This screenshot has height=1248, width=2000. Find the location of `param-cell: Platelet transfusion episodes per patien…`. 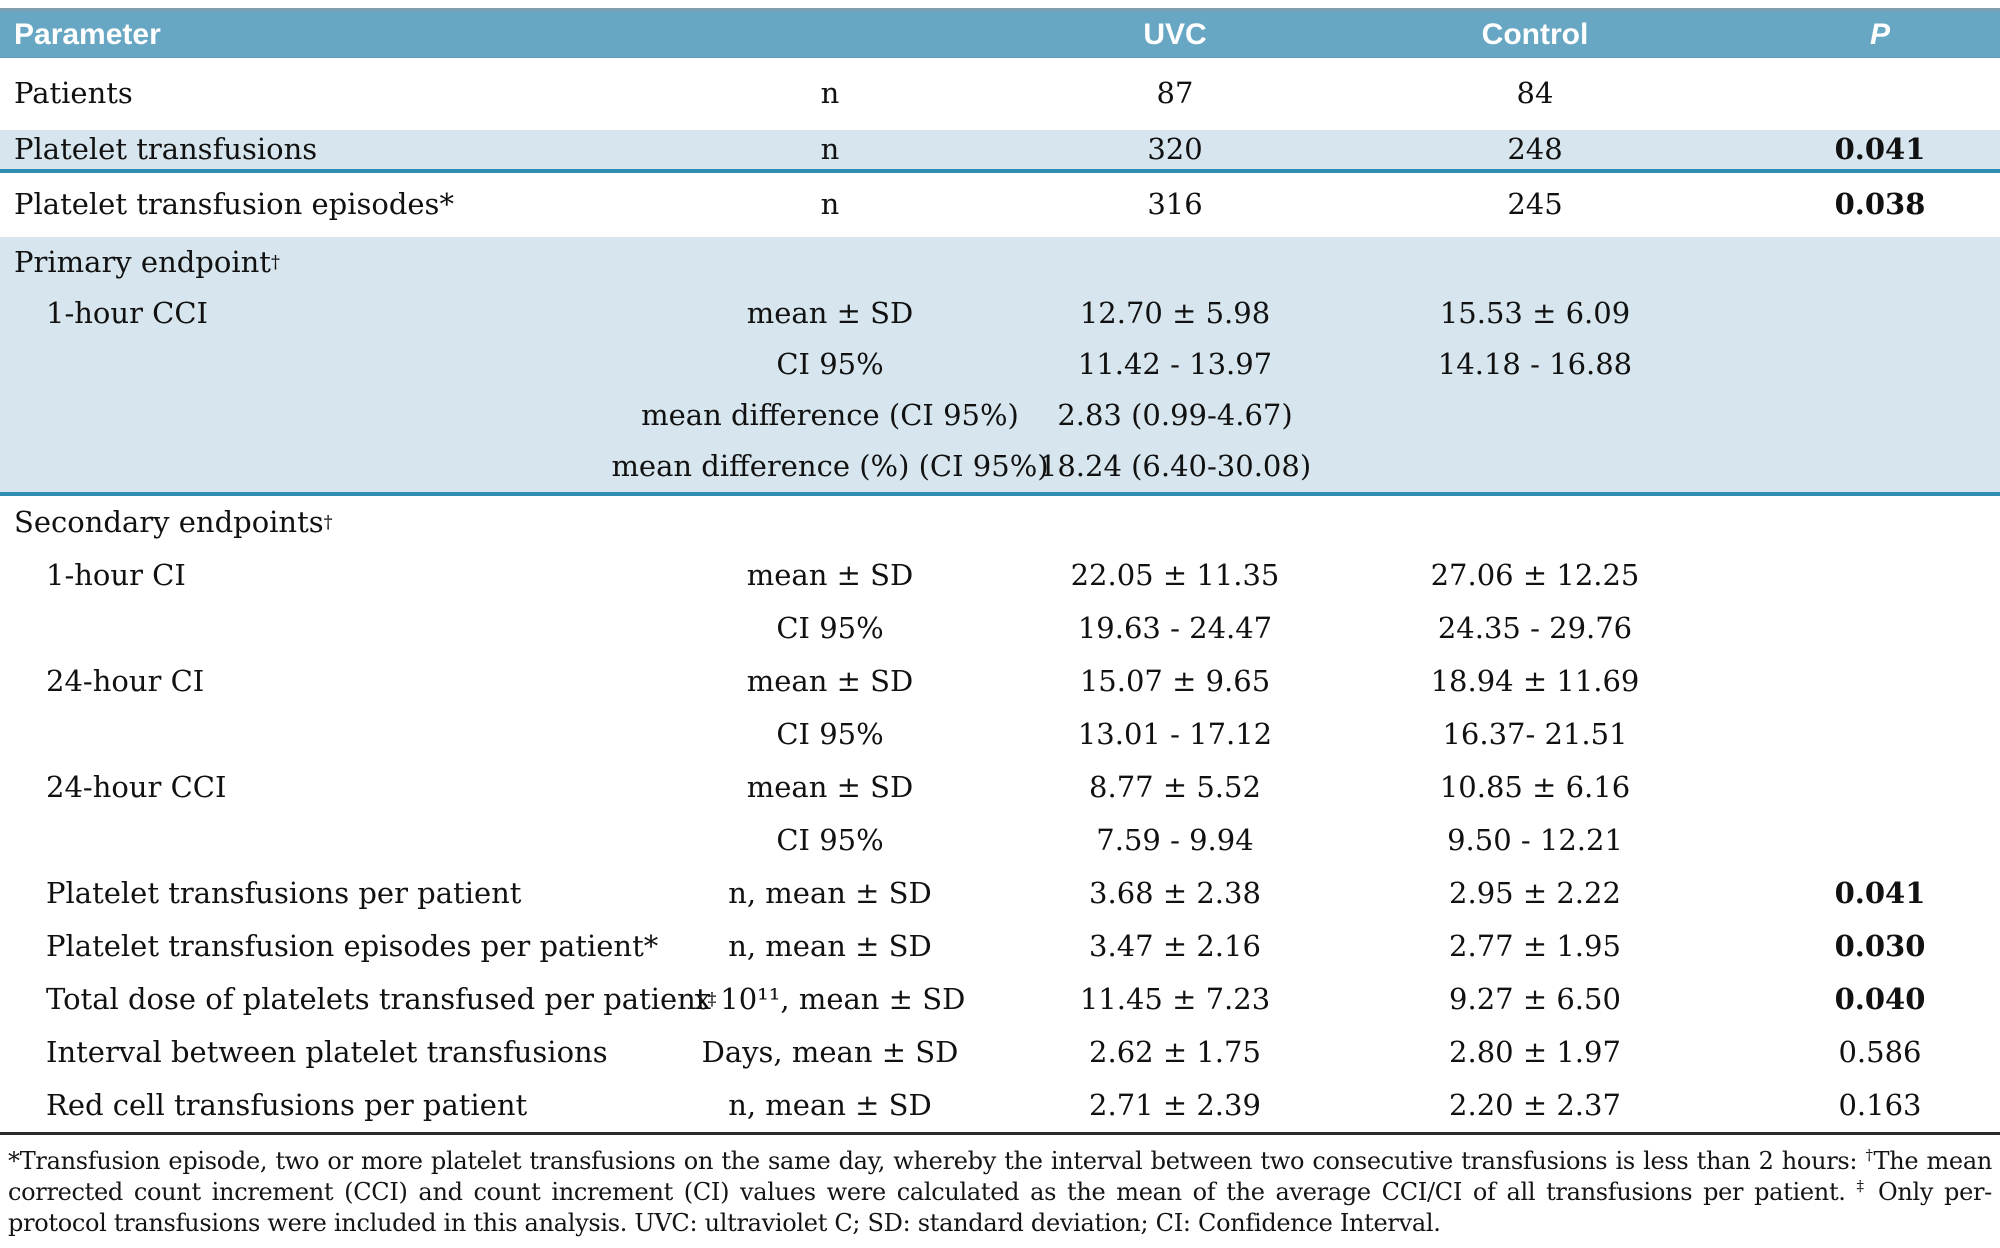

param-cell: Platelet transfusion episodes per patien… is located at coordinates (352, 945).